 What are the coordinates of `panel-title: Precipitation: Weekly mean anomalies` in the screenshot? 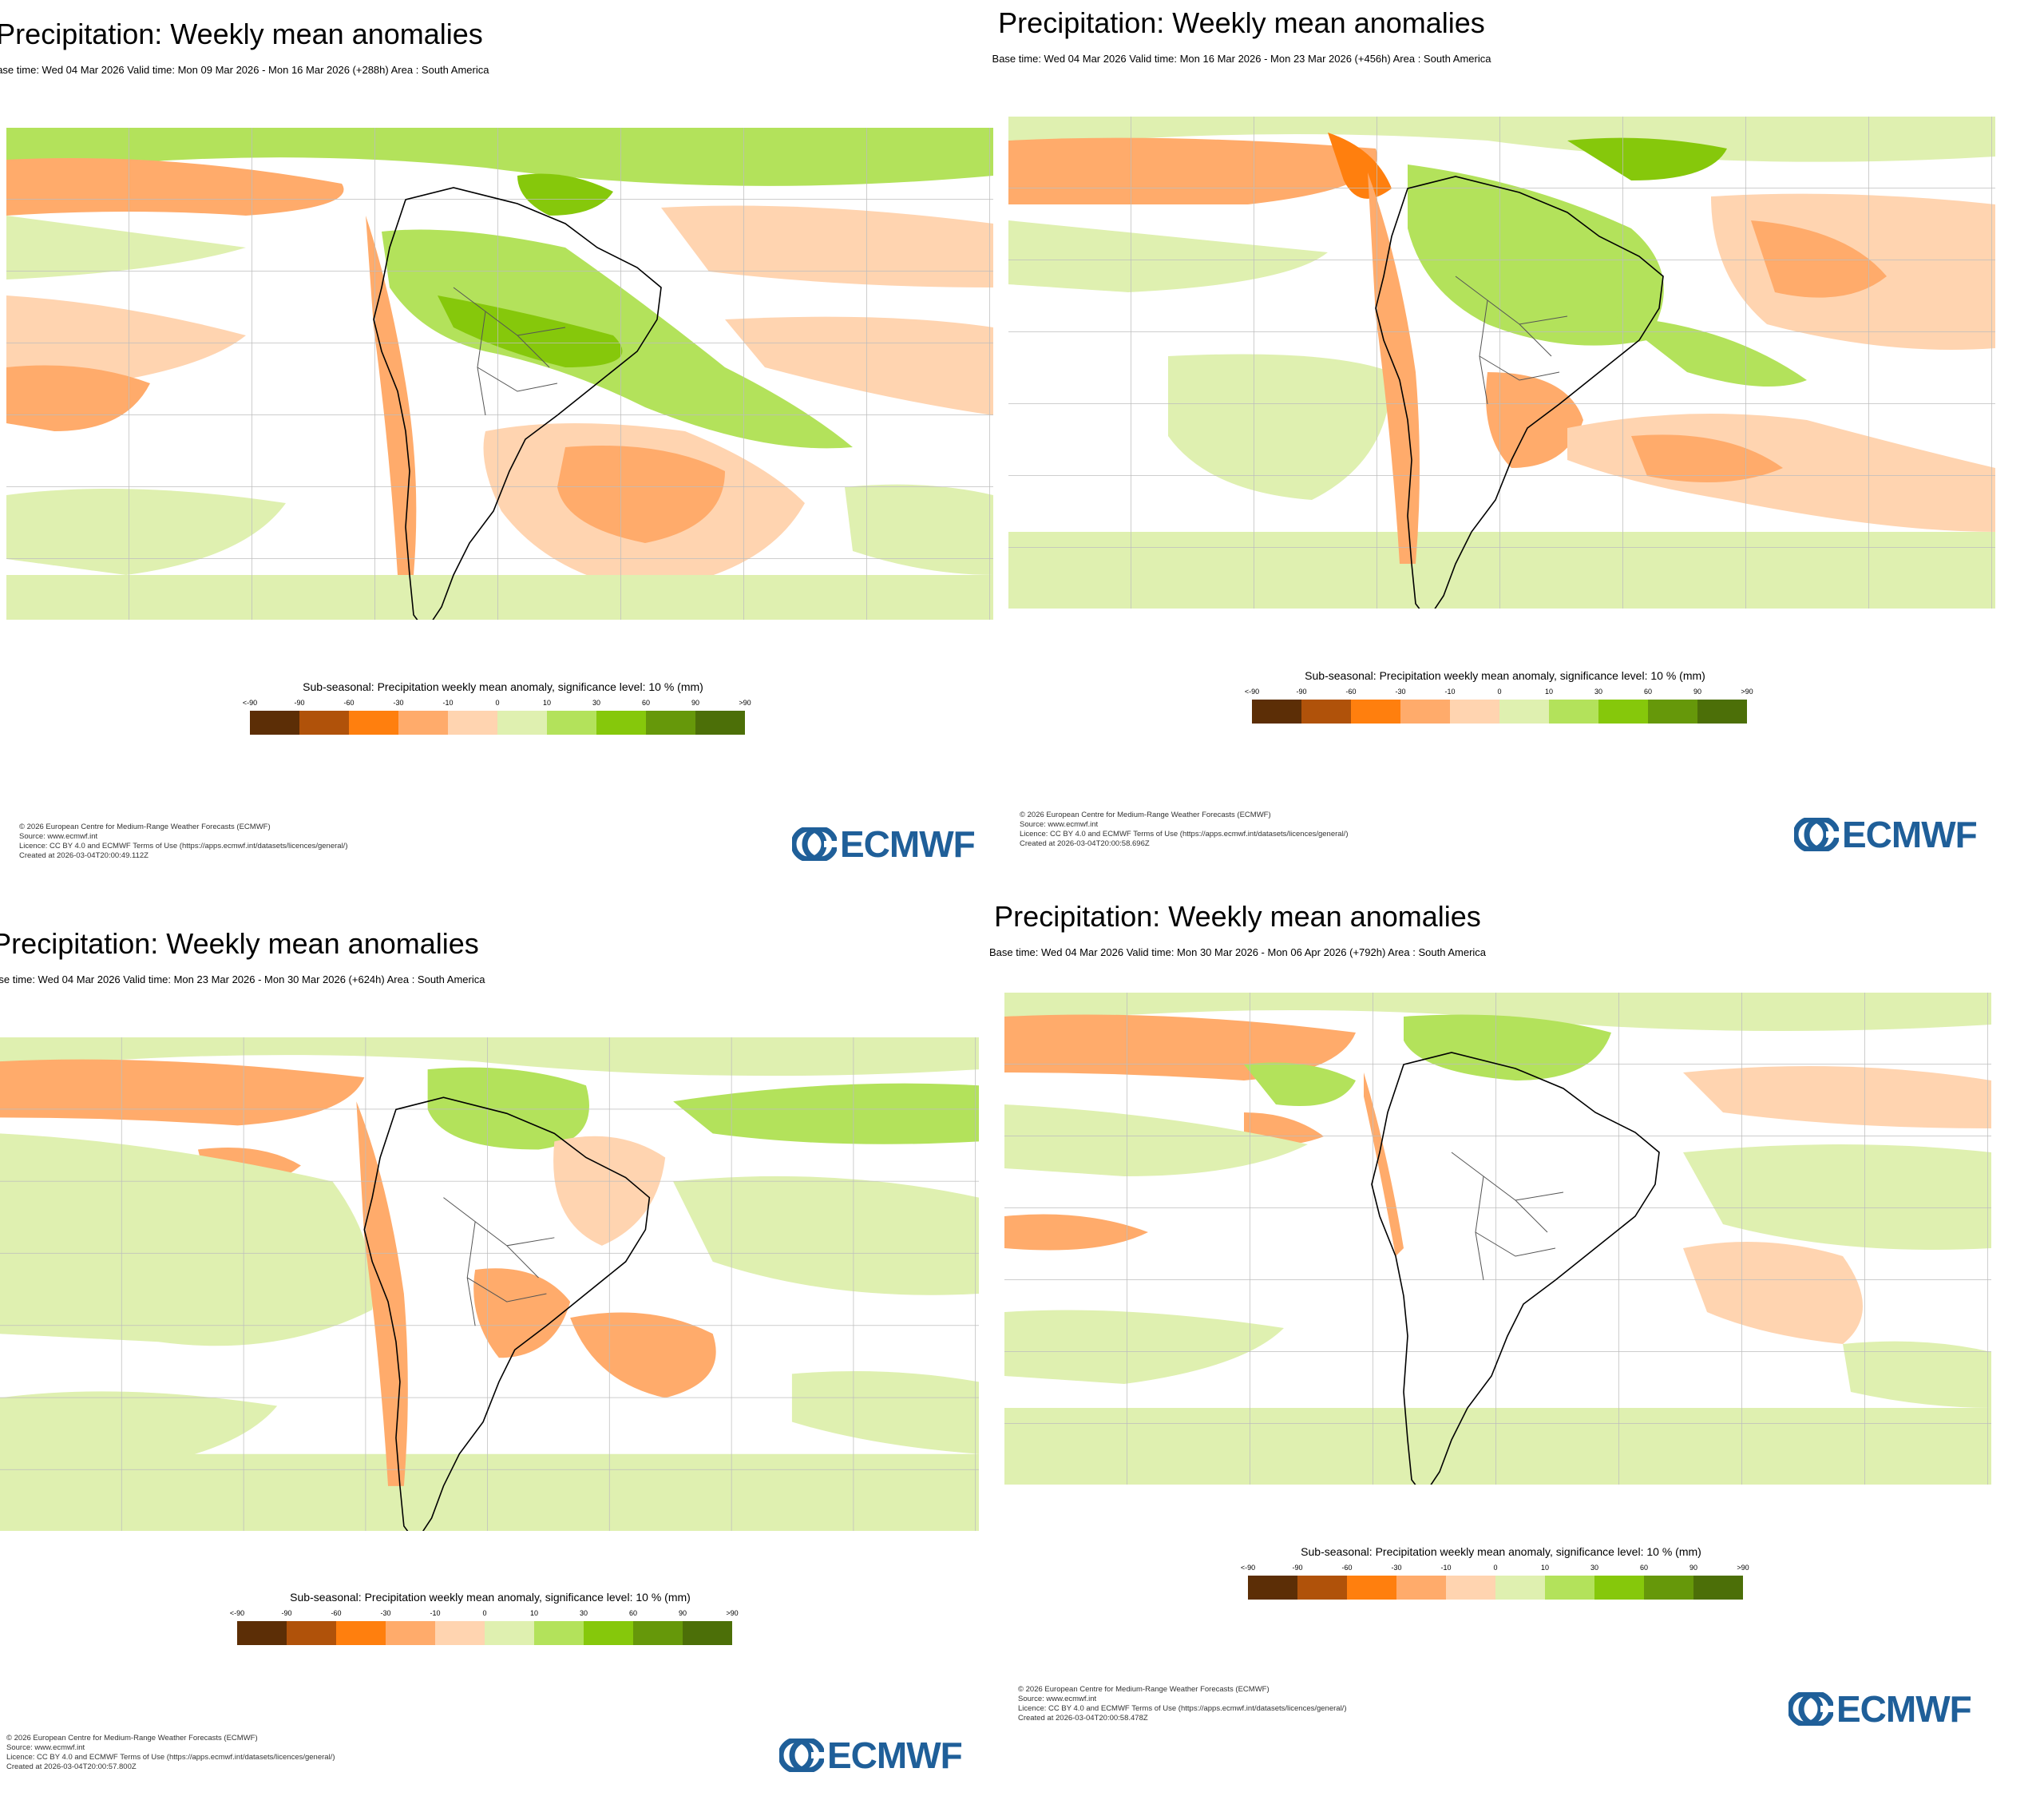 It's located at (1237, 916).